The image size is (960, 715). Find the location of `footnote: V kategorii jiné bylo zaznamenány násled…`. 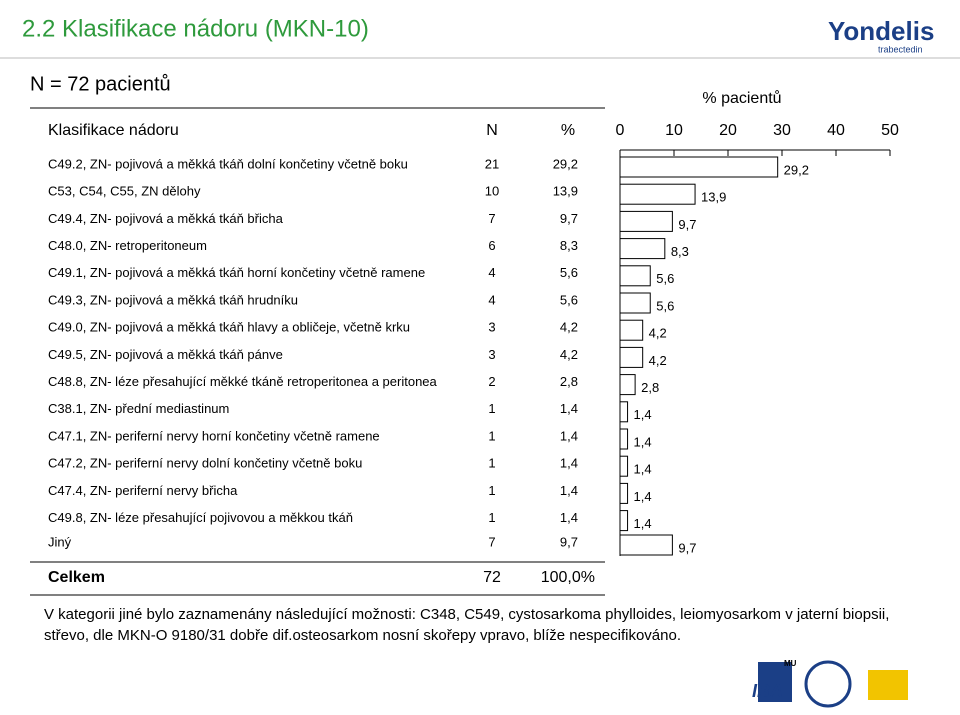

footnote: V kategorii jiné bylo zaznamenány násled… is located at coordinates (467, 625).